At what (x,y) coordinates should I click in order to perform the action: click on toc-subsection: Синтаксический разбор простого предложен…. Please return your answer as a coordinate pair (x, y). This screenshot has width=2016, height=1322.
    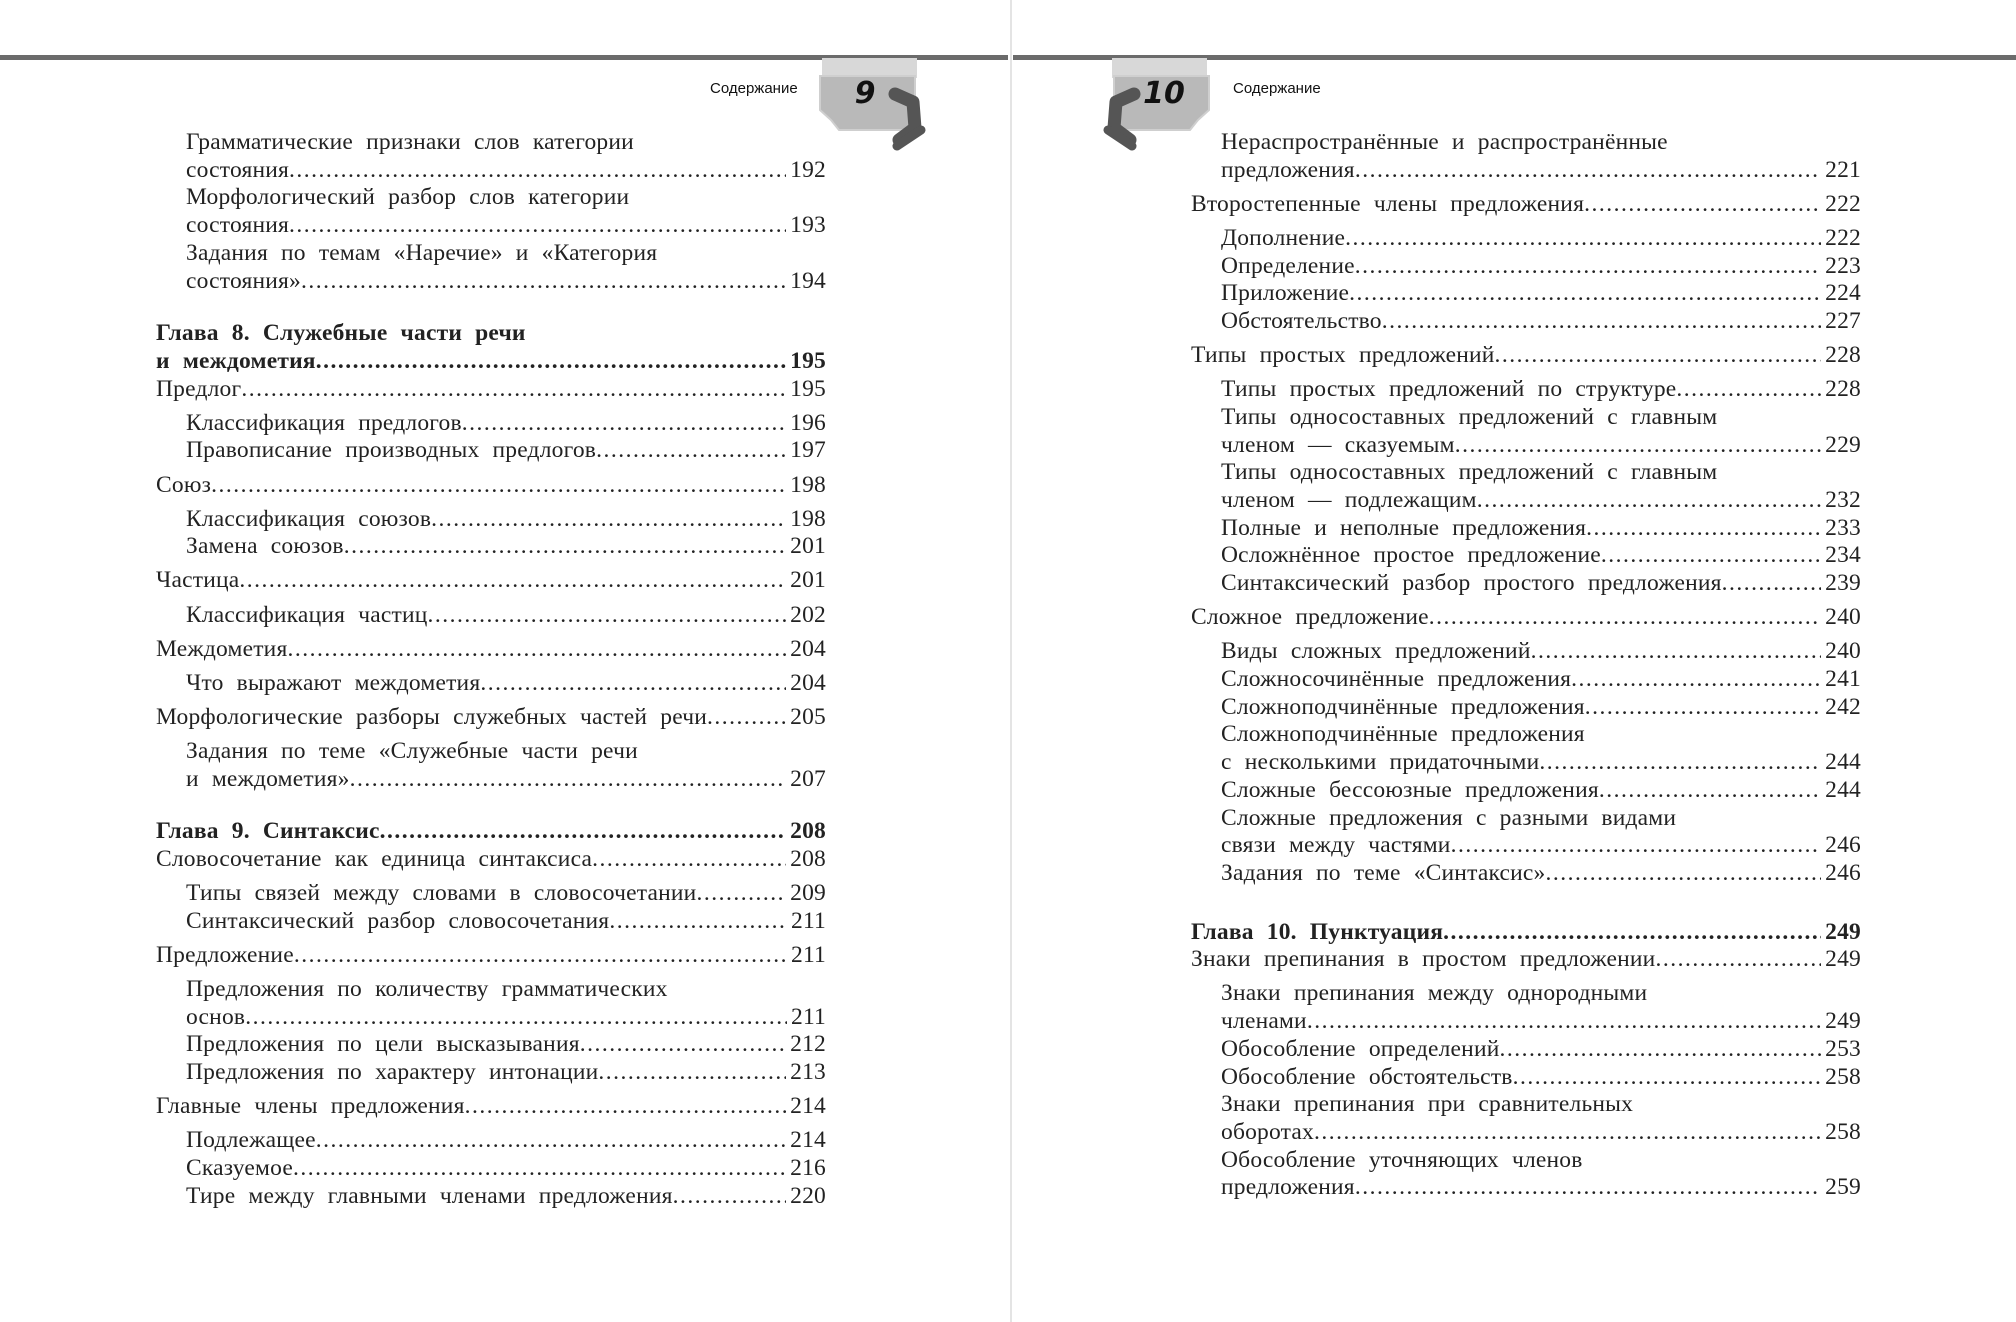
    Looking at the image, I should click on (1526, 584).